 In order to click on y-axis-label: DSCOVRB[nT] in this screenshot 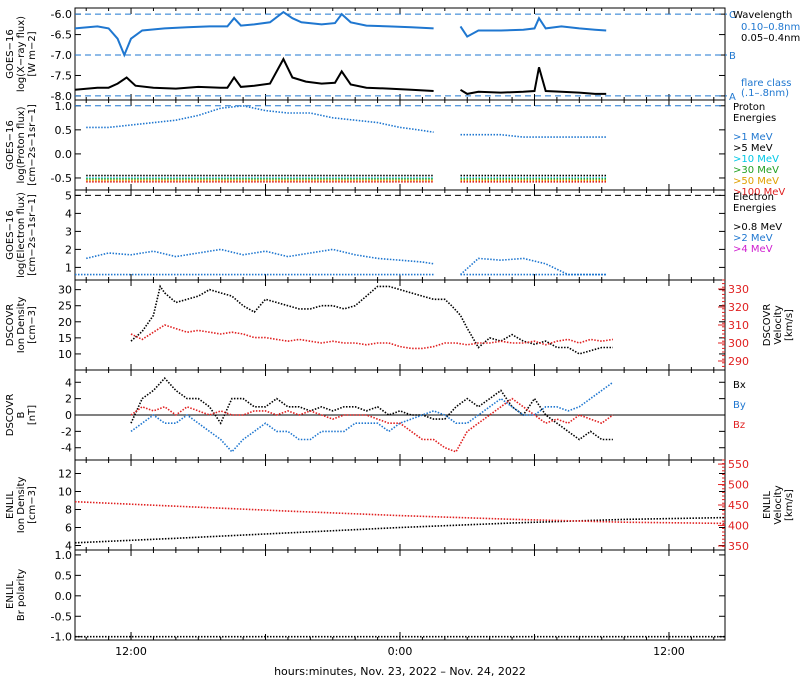, I will do `click(21, 415)`.